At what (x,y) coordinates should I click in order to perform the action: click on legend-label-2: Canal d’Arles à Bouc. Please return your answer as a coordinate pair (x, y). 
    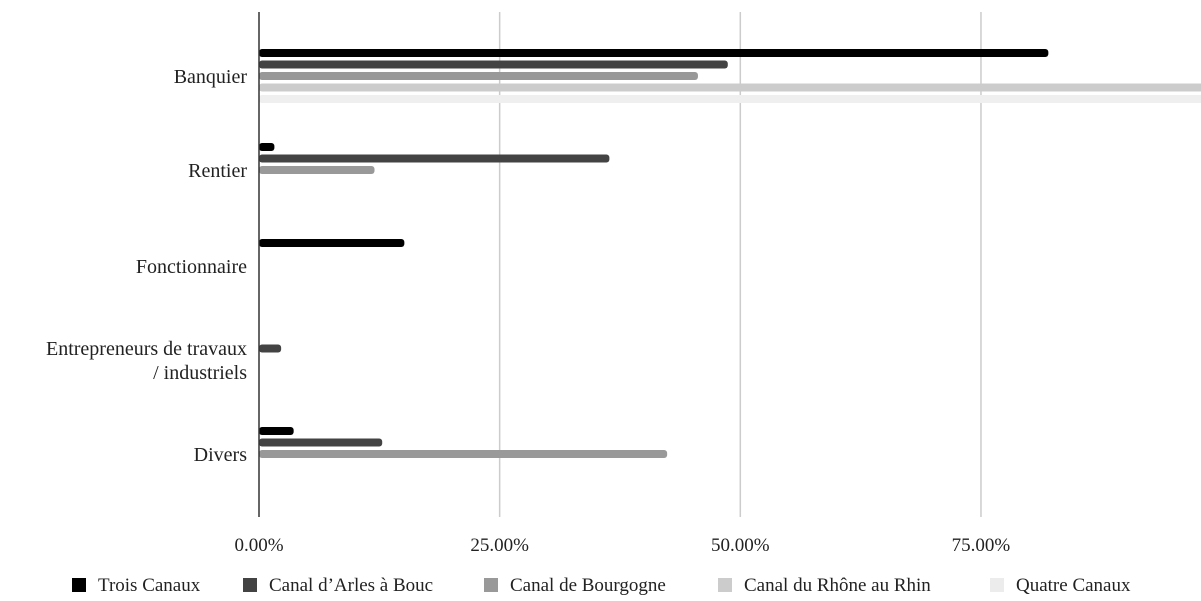
    Looking at the image, I should click on (351, 585).